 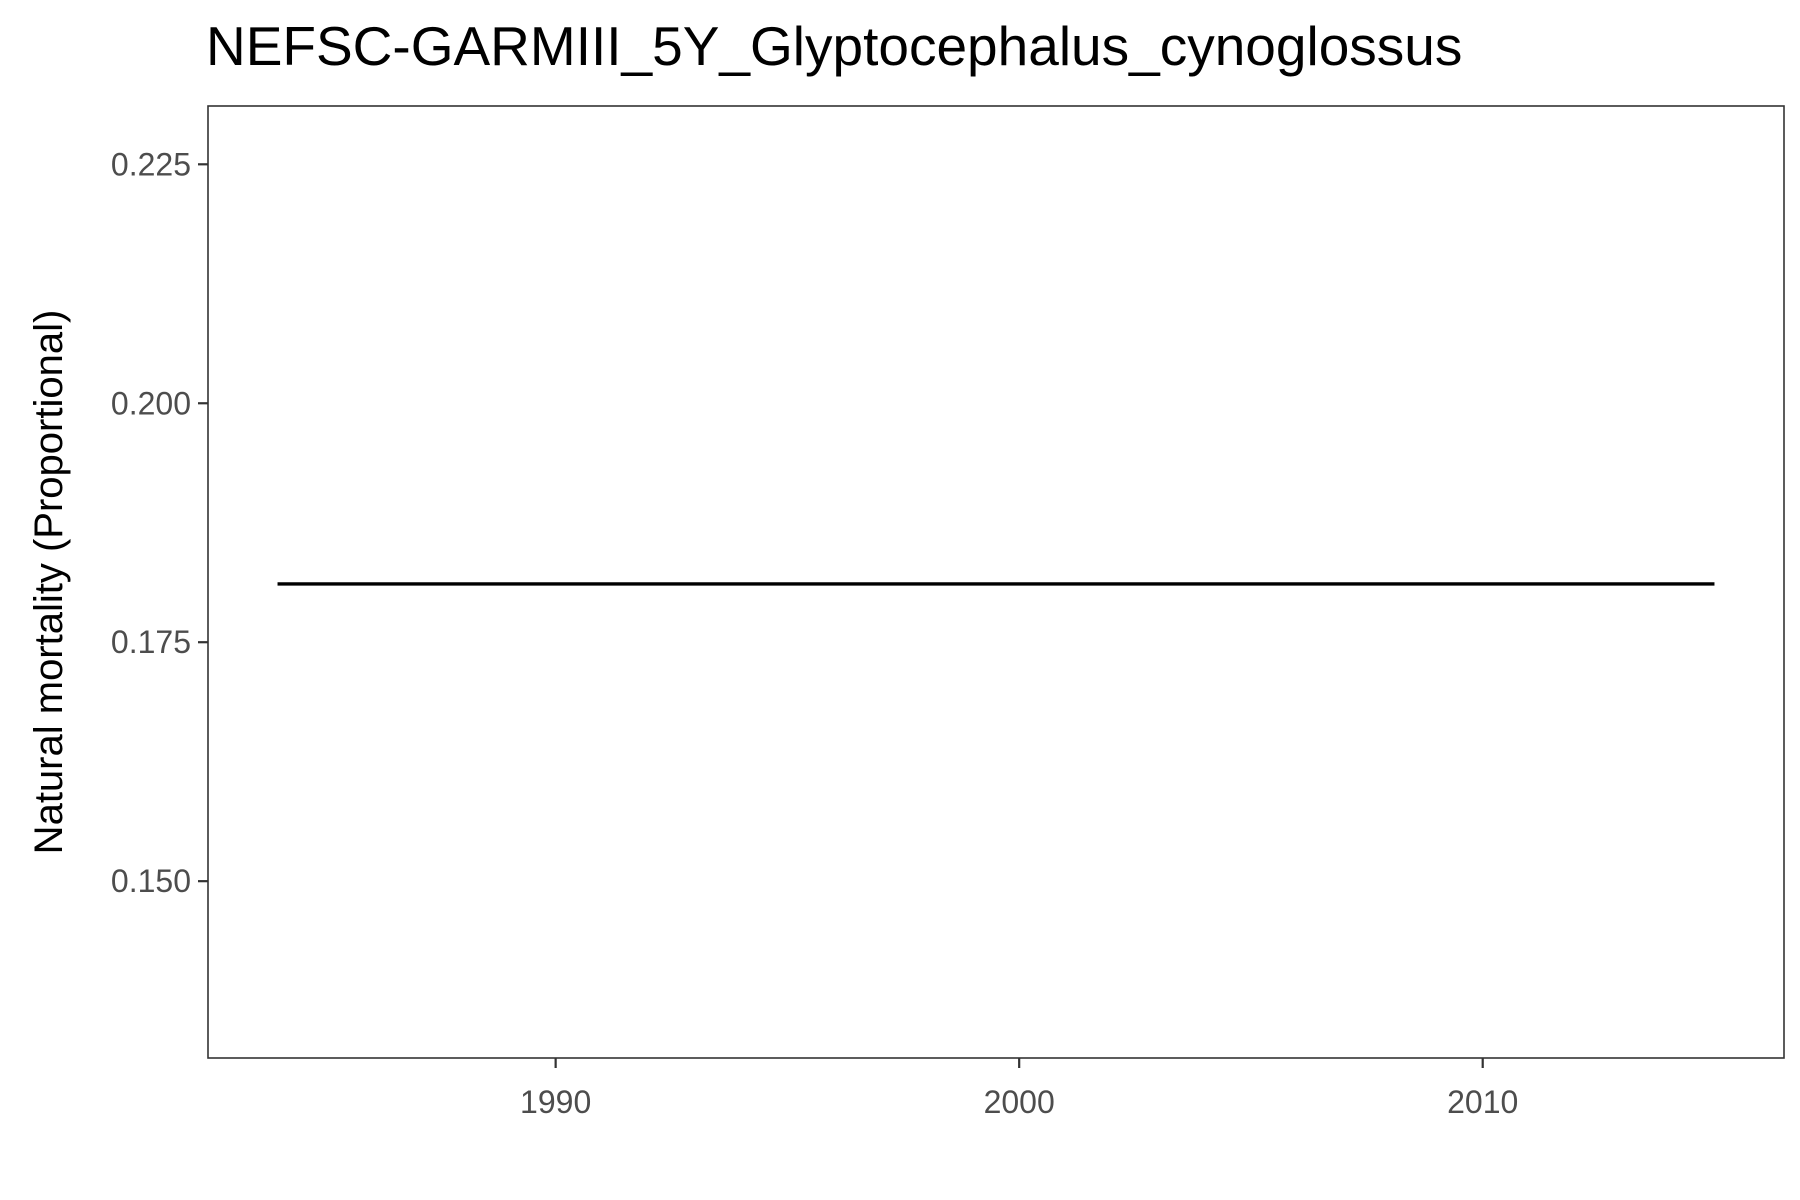 What do you see at coordinates (159, 522) in the screenshot?
I see `y-axis: 0.150 0.175 0.200 0.225` at bounding box center [159, 522].